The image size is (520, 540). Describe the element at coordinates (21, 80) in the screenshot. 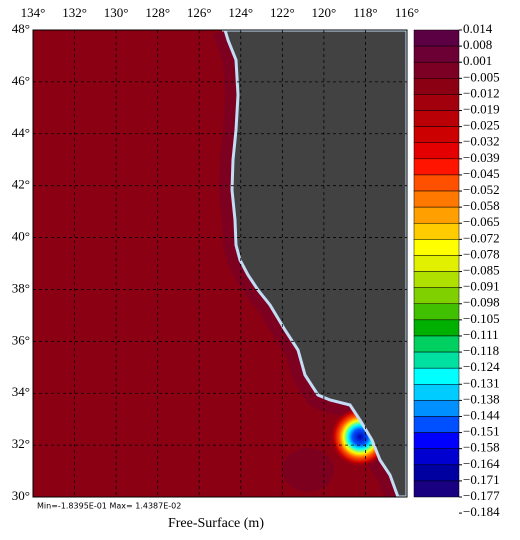

I see `lat-label: 46°` at that location.